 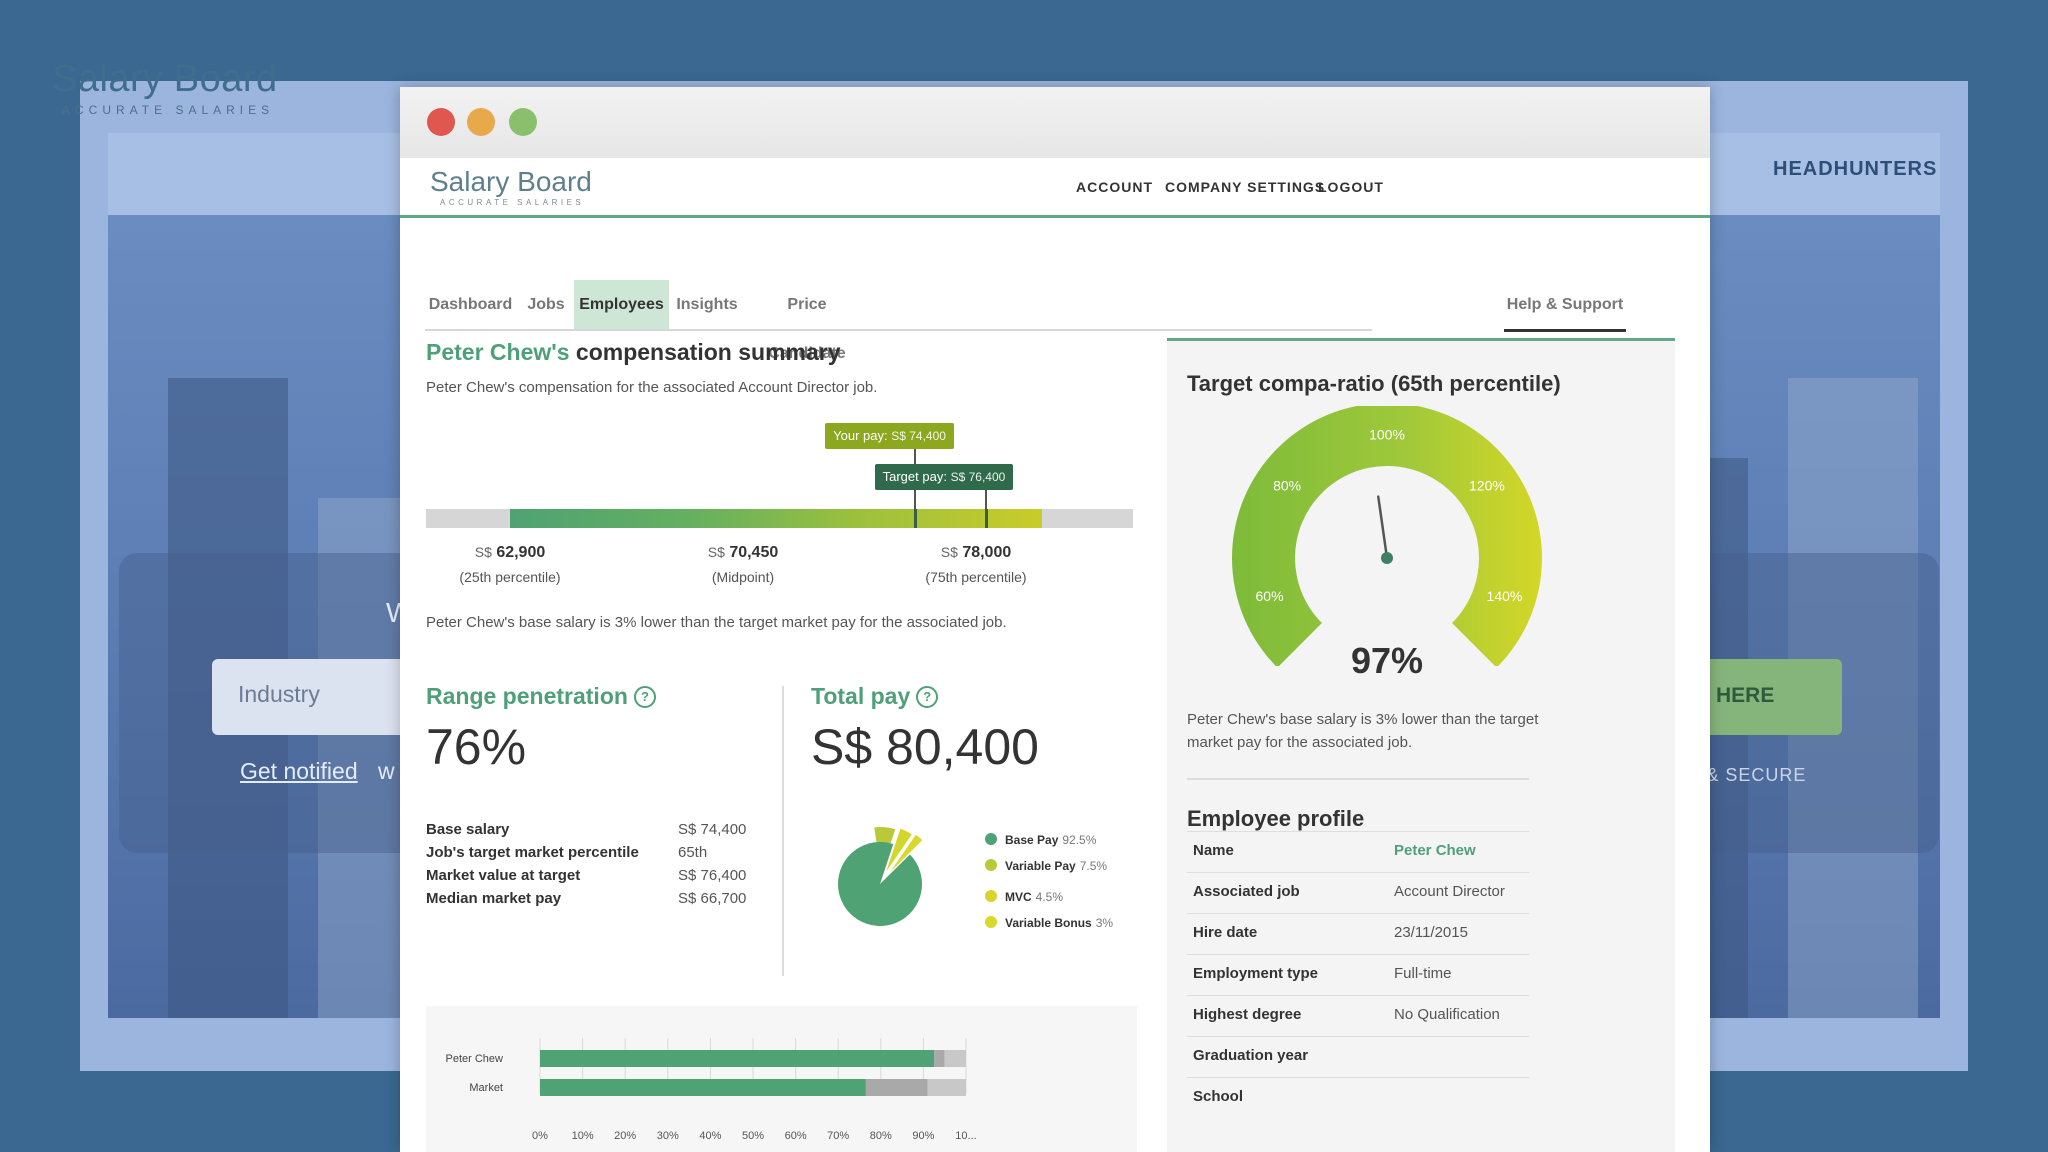 I want to click on profile-row-label: Associated job, so click(x=1246, y=891).